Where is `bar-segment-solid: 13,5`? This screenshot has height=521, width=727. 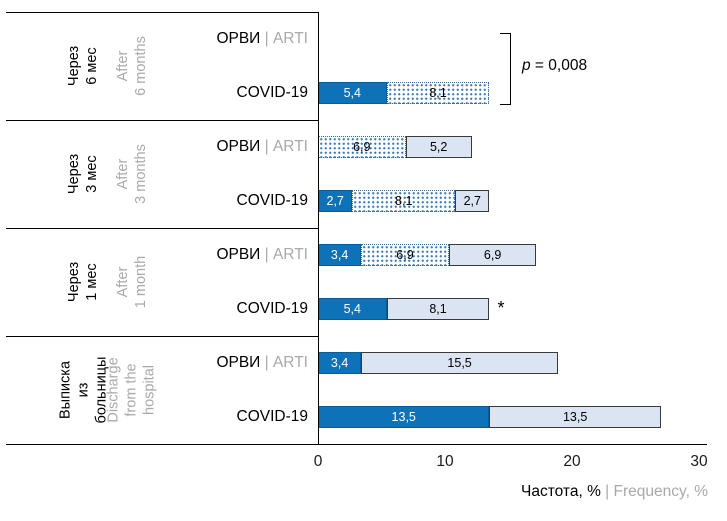 bar-segment-solid: 13,5 is located at coordinates (404, 417).